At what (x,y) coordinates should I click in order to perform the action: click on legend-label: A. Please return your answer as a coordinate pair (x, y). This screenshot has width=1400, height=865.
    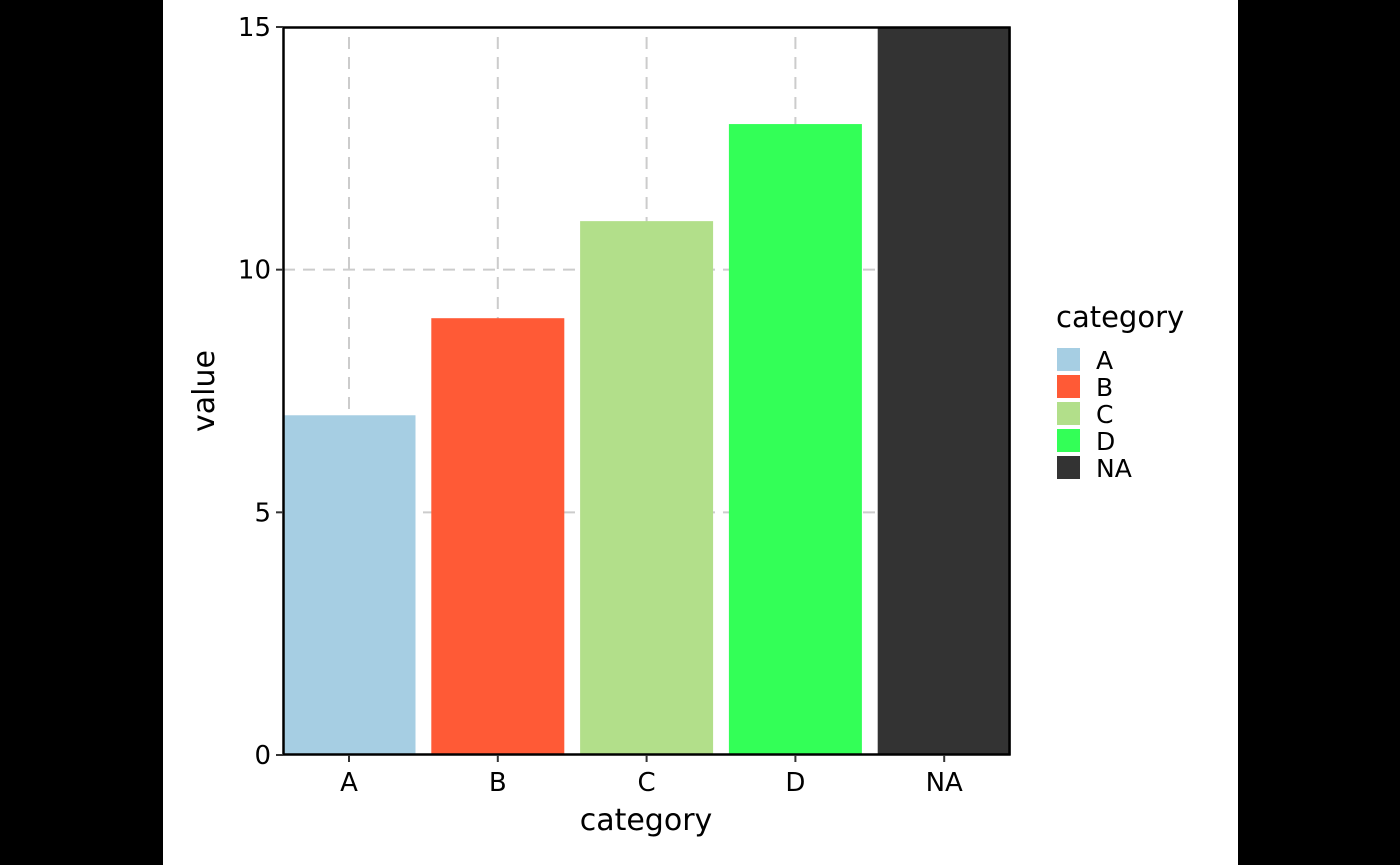
    Looking at the image, I should click on (1104, 360).